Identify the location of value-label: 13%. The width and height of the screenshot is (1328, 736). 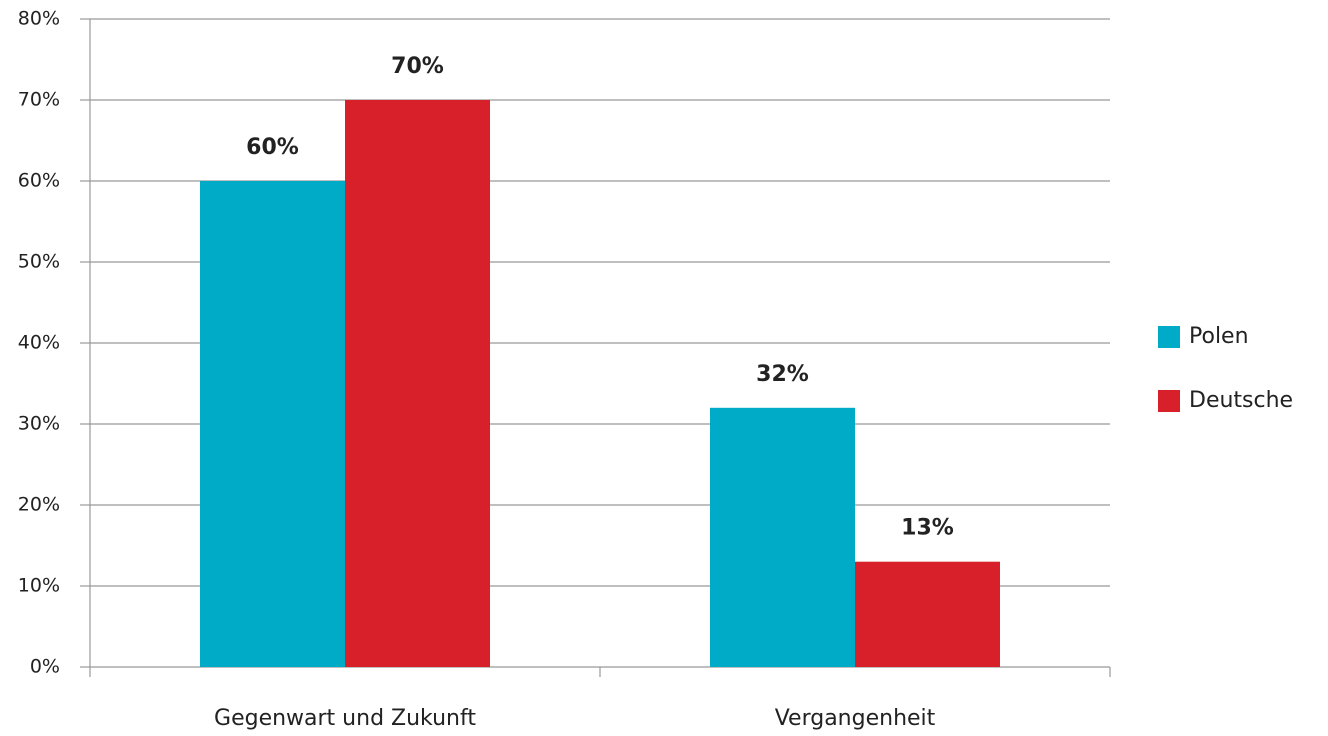
(927, 528).